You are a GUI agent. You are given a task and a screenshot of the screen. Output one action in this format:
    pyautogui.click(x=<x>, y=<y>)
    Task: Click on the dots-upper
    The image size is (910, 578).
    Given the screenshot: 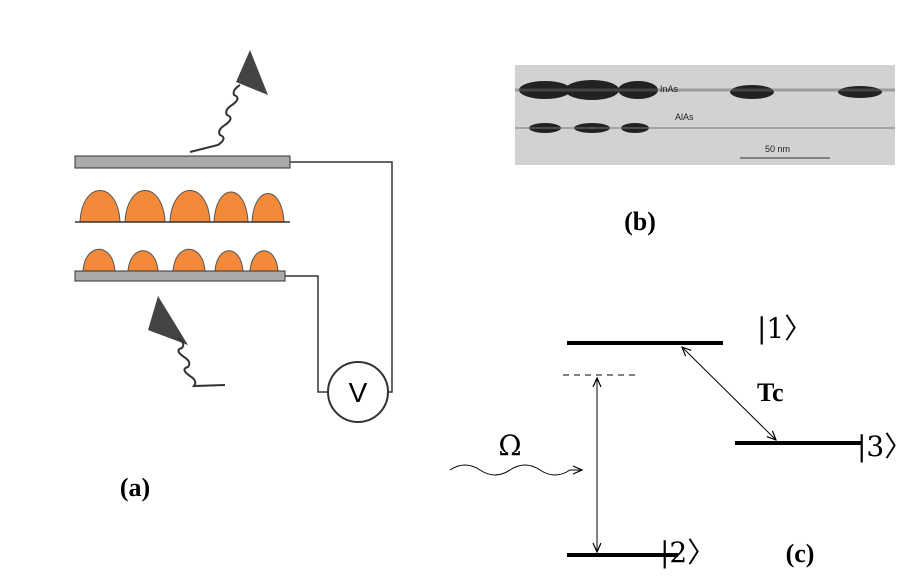 What is the action you would take?
    pyautogui.click(x=182, y=206)
    